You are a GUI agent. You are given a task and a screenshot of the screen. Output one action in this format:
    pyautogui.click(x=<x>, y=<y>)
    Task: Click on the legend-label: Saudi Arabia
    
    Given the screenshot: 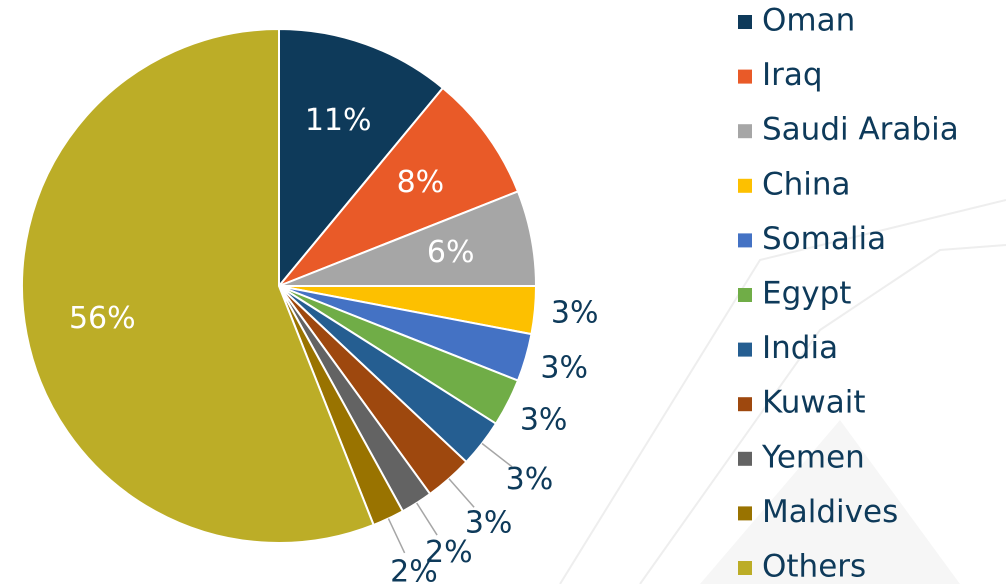 What is the action you would take?
    pyautogui.click(x=860, y=130)
    